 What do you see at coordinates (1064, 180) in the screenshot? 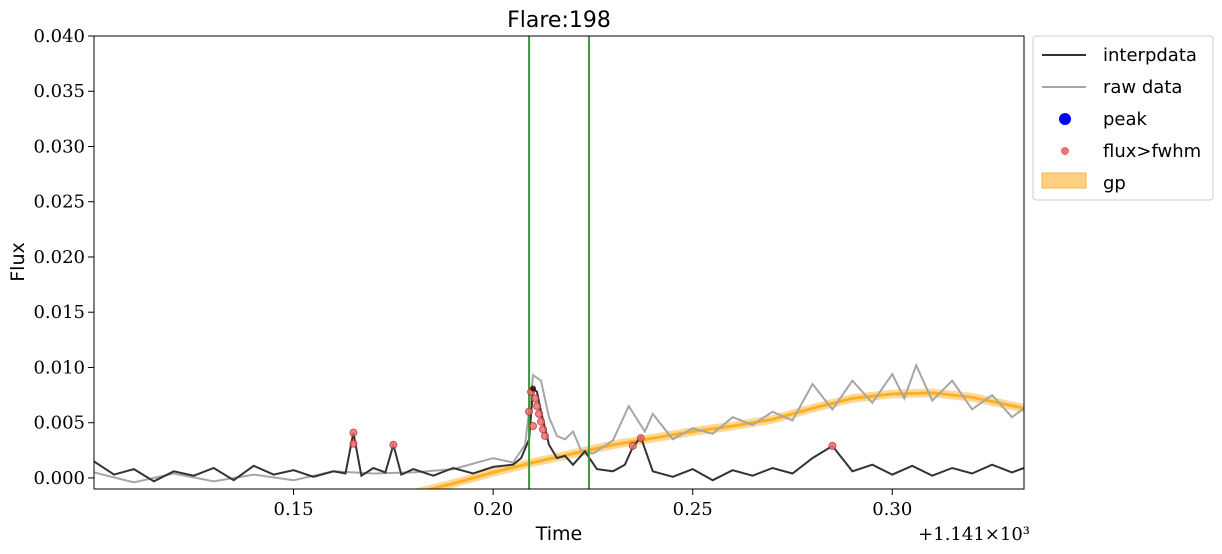
I see `legend-gp-swatch` at bounding box center [1064, 180].